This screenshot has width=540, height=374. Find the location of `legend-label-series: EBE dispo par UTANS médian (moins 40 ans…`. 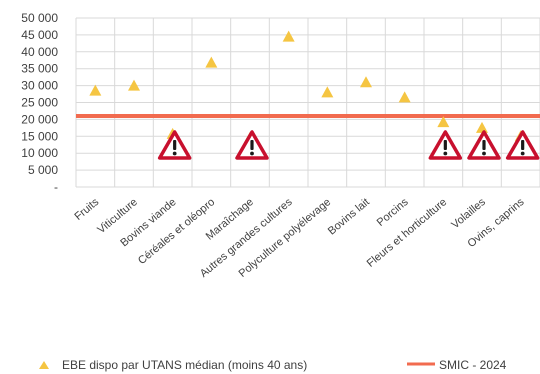

legend-label-series: EBE dispo par UTANS médian (moins 40 ans… is located at coordinates (184, 365).